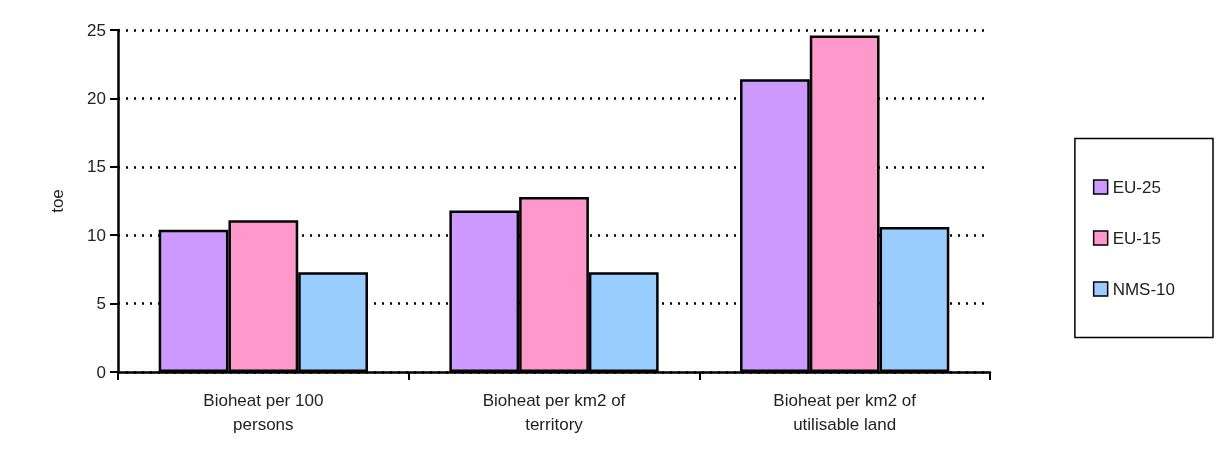 This screenshot has height=476, width=1225. I want to click on y-tick-label: 0, so click(101, 372).